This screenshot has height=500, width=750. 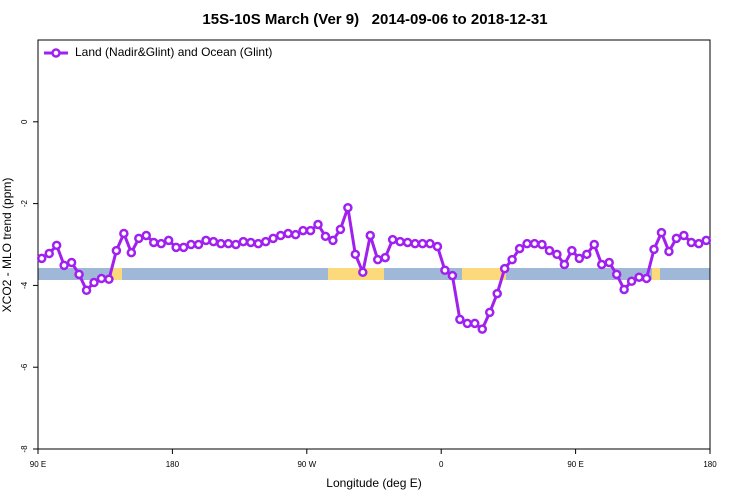 What do you see at coordinates (173, 52) in the screenshot?
I see `legend-label: Land (Nadir&Glint) and Ocean (Glint)` at bounding box center [173, 52].